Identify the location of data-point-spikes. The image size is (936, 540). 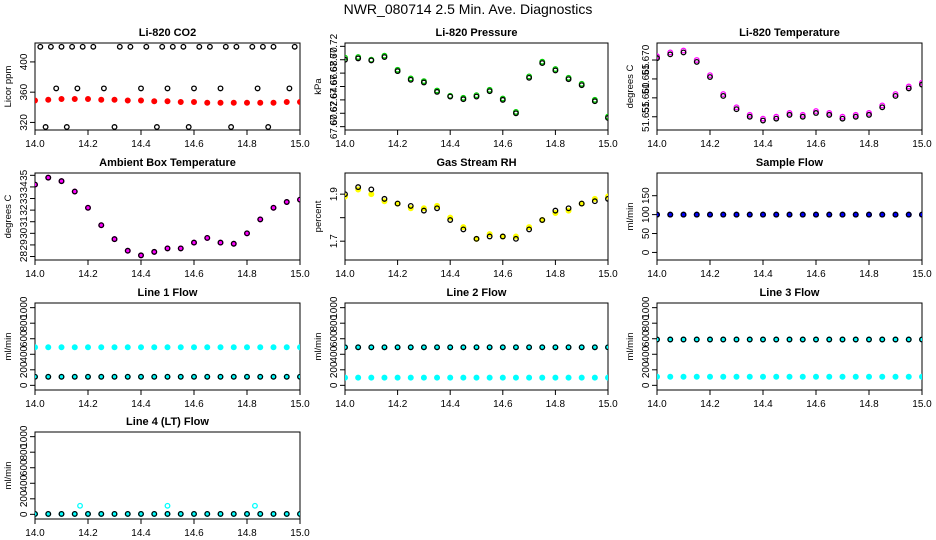
(80, 505).